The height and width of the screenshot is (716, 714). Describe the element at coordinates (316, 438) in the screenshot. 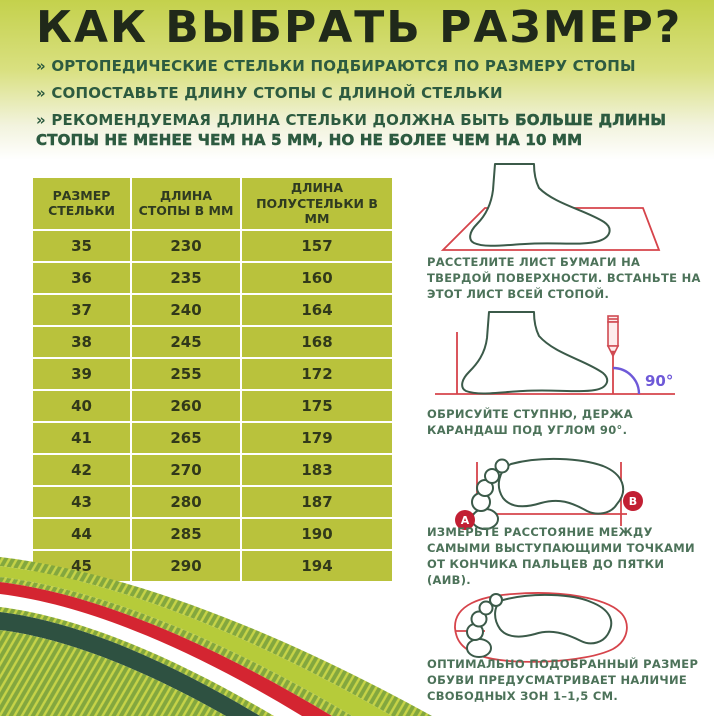

I see `table-cell: 179` at that location.